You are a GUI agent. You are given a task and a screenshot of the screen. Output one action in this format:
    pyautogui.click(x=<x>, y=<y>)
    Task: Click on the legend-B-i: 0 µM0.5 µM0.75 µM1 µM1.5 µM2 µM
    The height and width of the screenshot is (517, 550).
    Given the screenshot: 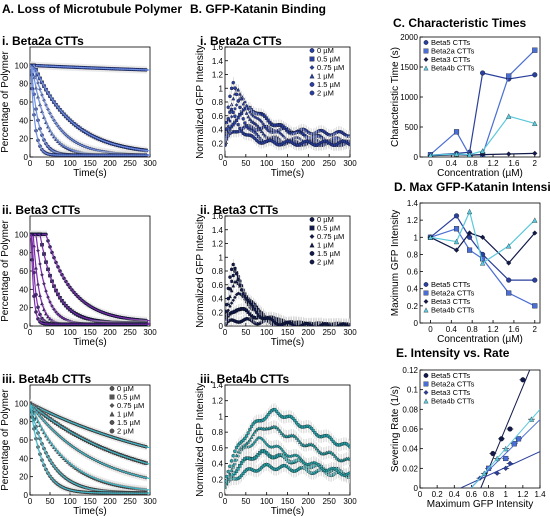 What is the action you would take?
    pyautogui.click(x=326, y=72)
    